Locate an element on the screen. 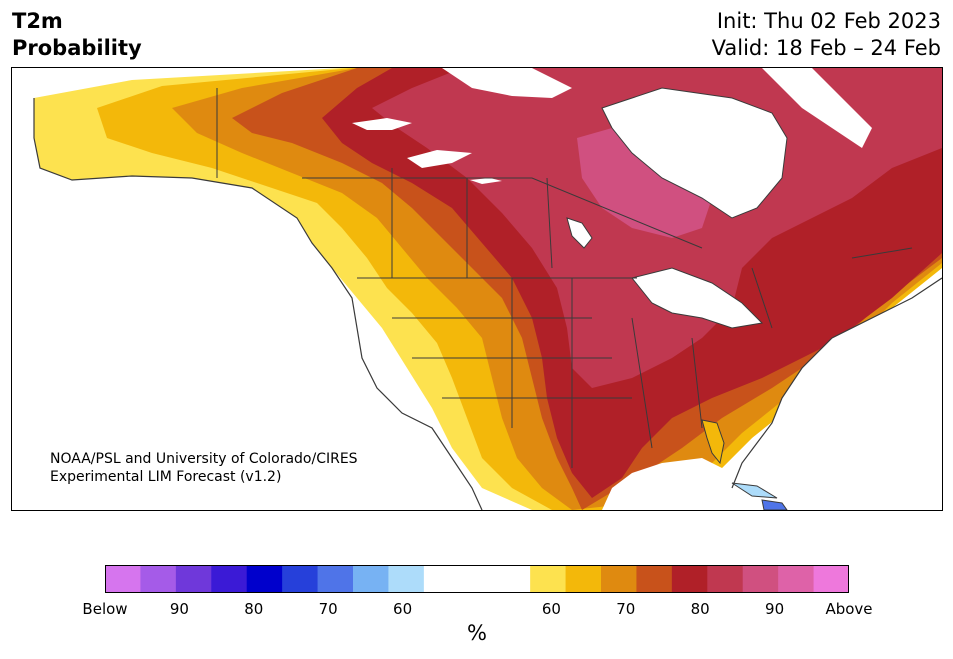 This screenshot has height=659, width=953. colorbar-swatches is located at coordinates (477, 579).